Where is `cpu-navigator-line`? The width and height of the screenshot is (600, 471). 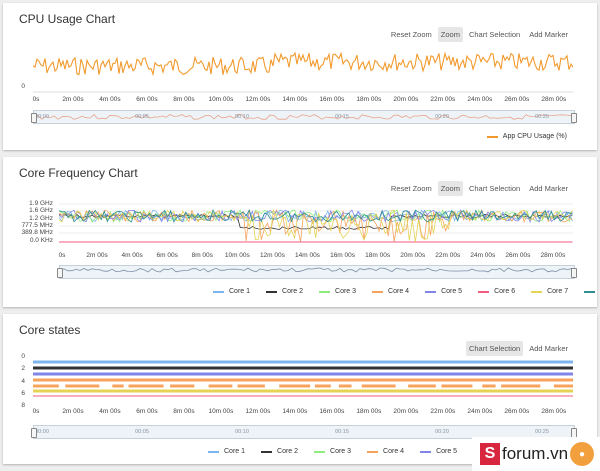
cpu-navigator-line is located at coordinates (304, 117).